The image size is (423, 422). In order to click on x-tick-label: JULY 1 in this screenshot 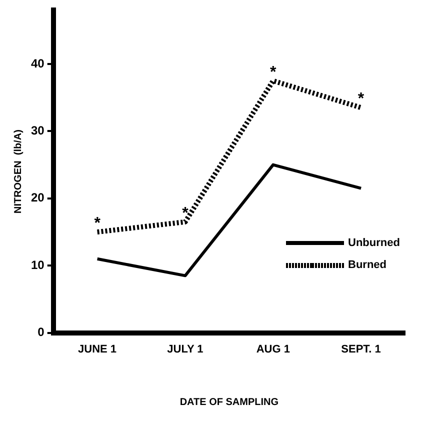, I will do `click(185, 349)`.